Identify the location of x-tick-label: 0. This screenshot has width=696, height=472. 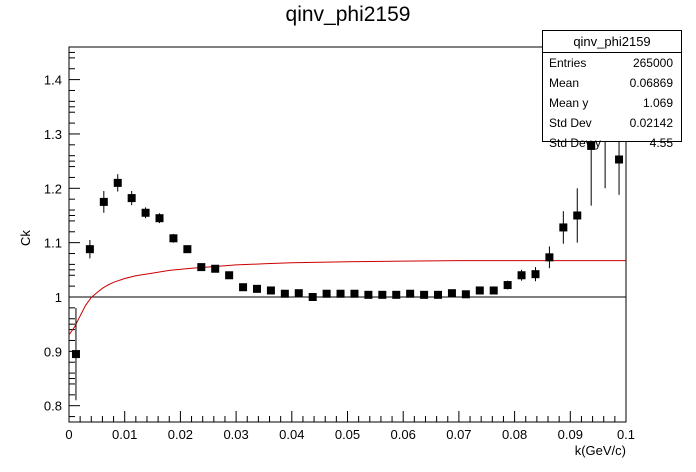
(68, 434).